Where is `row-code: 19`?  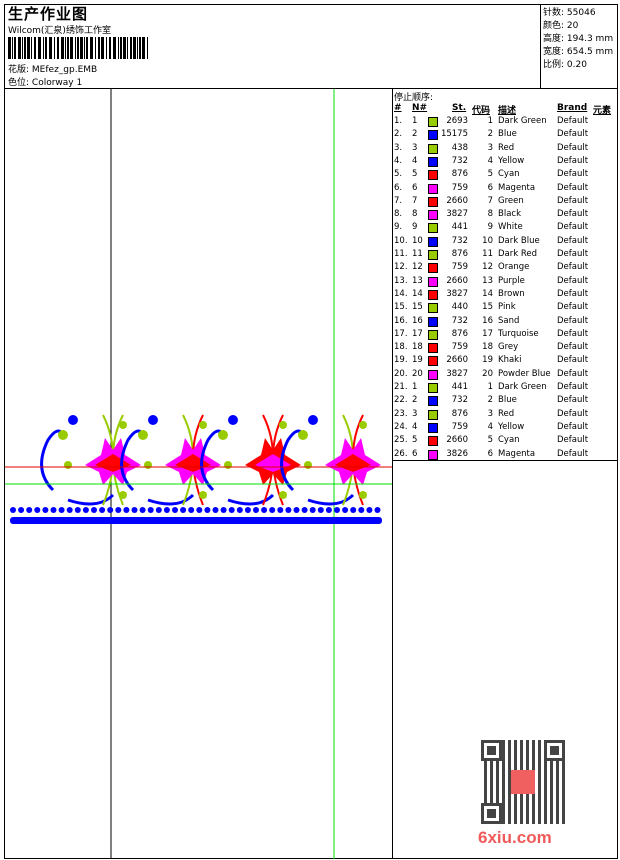 row-code: 19 is located at coordinates (487, 360).